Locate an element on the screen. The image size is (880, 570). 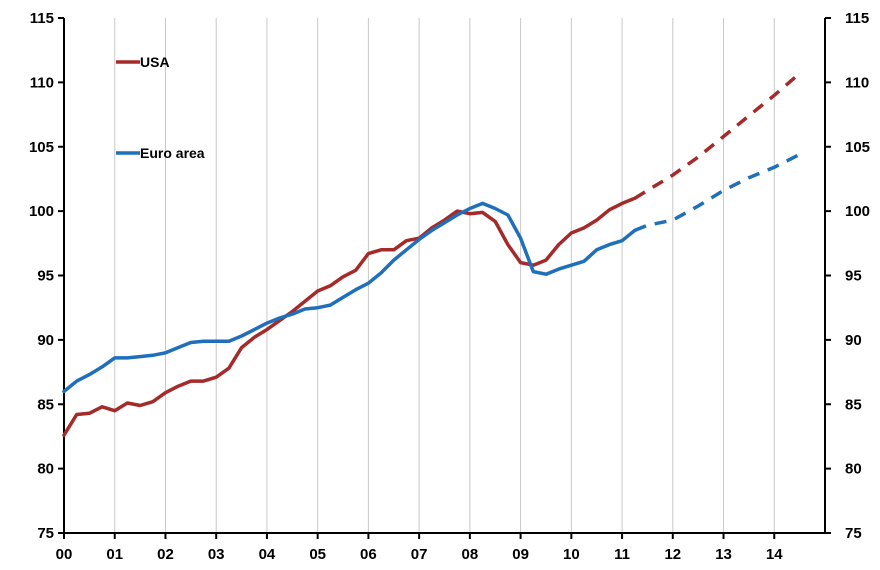
x-tick-label: 07 is located at coordinates (419, 554).